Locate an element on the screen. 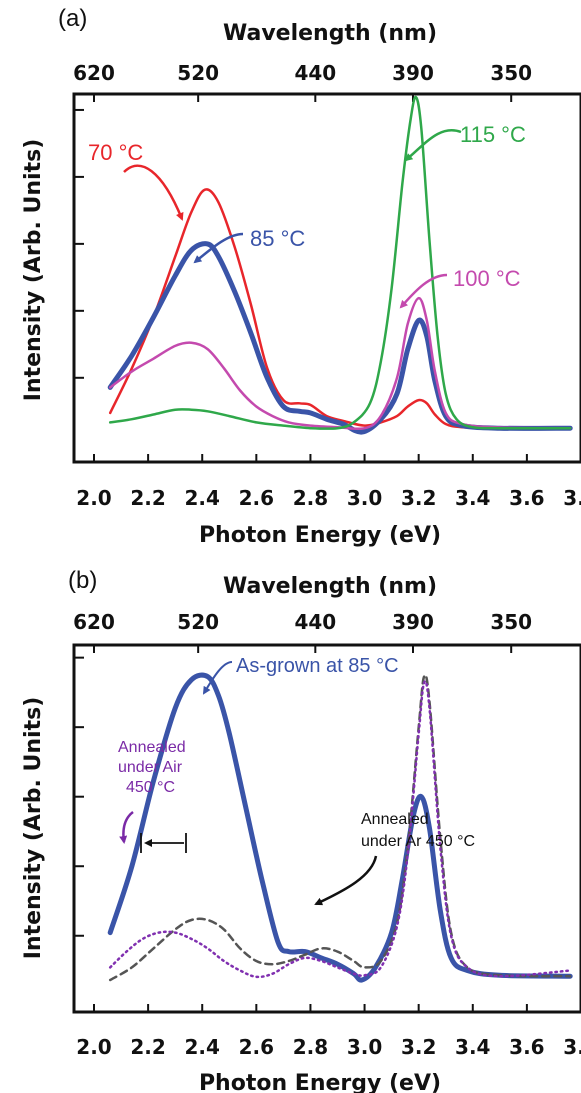 The image size is (581, 1093). annotation-115c: 115 °C is located at coordinates (493, 134).